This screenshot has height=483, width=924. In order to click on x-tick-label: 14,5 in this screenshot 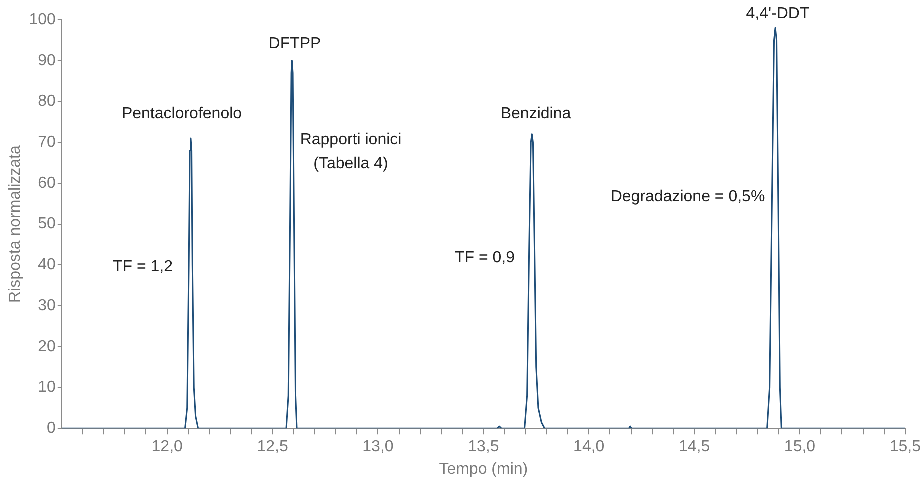, I will do `click(694, 447)`.